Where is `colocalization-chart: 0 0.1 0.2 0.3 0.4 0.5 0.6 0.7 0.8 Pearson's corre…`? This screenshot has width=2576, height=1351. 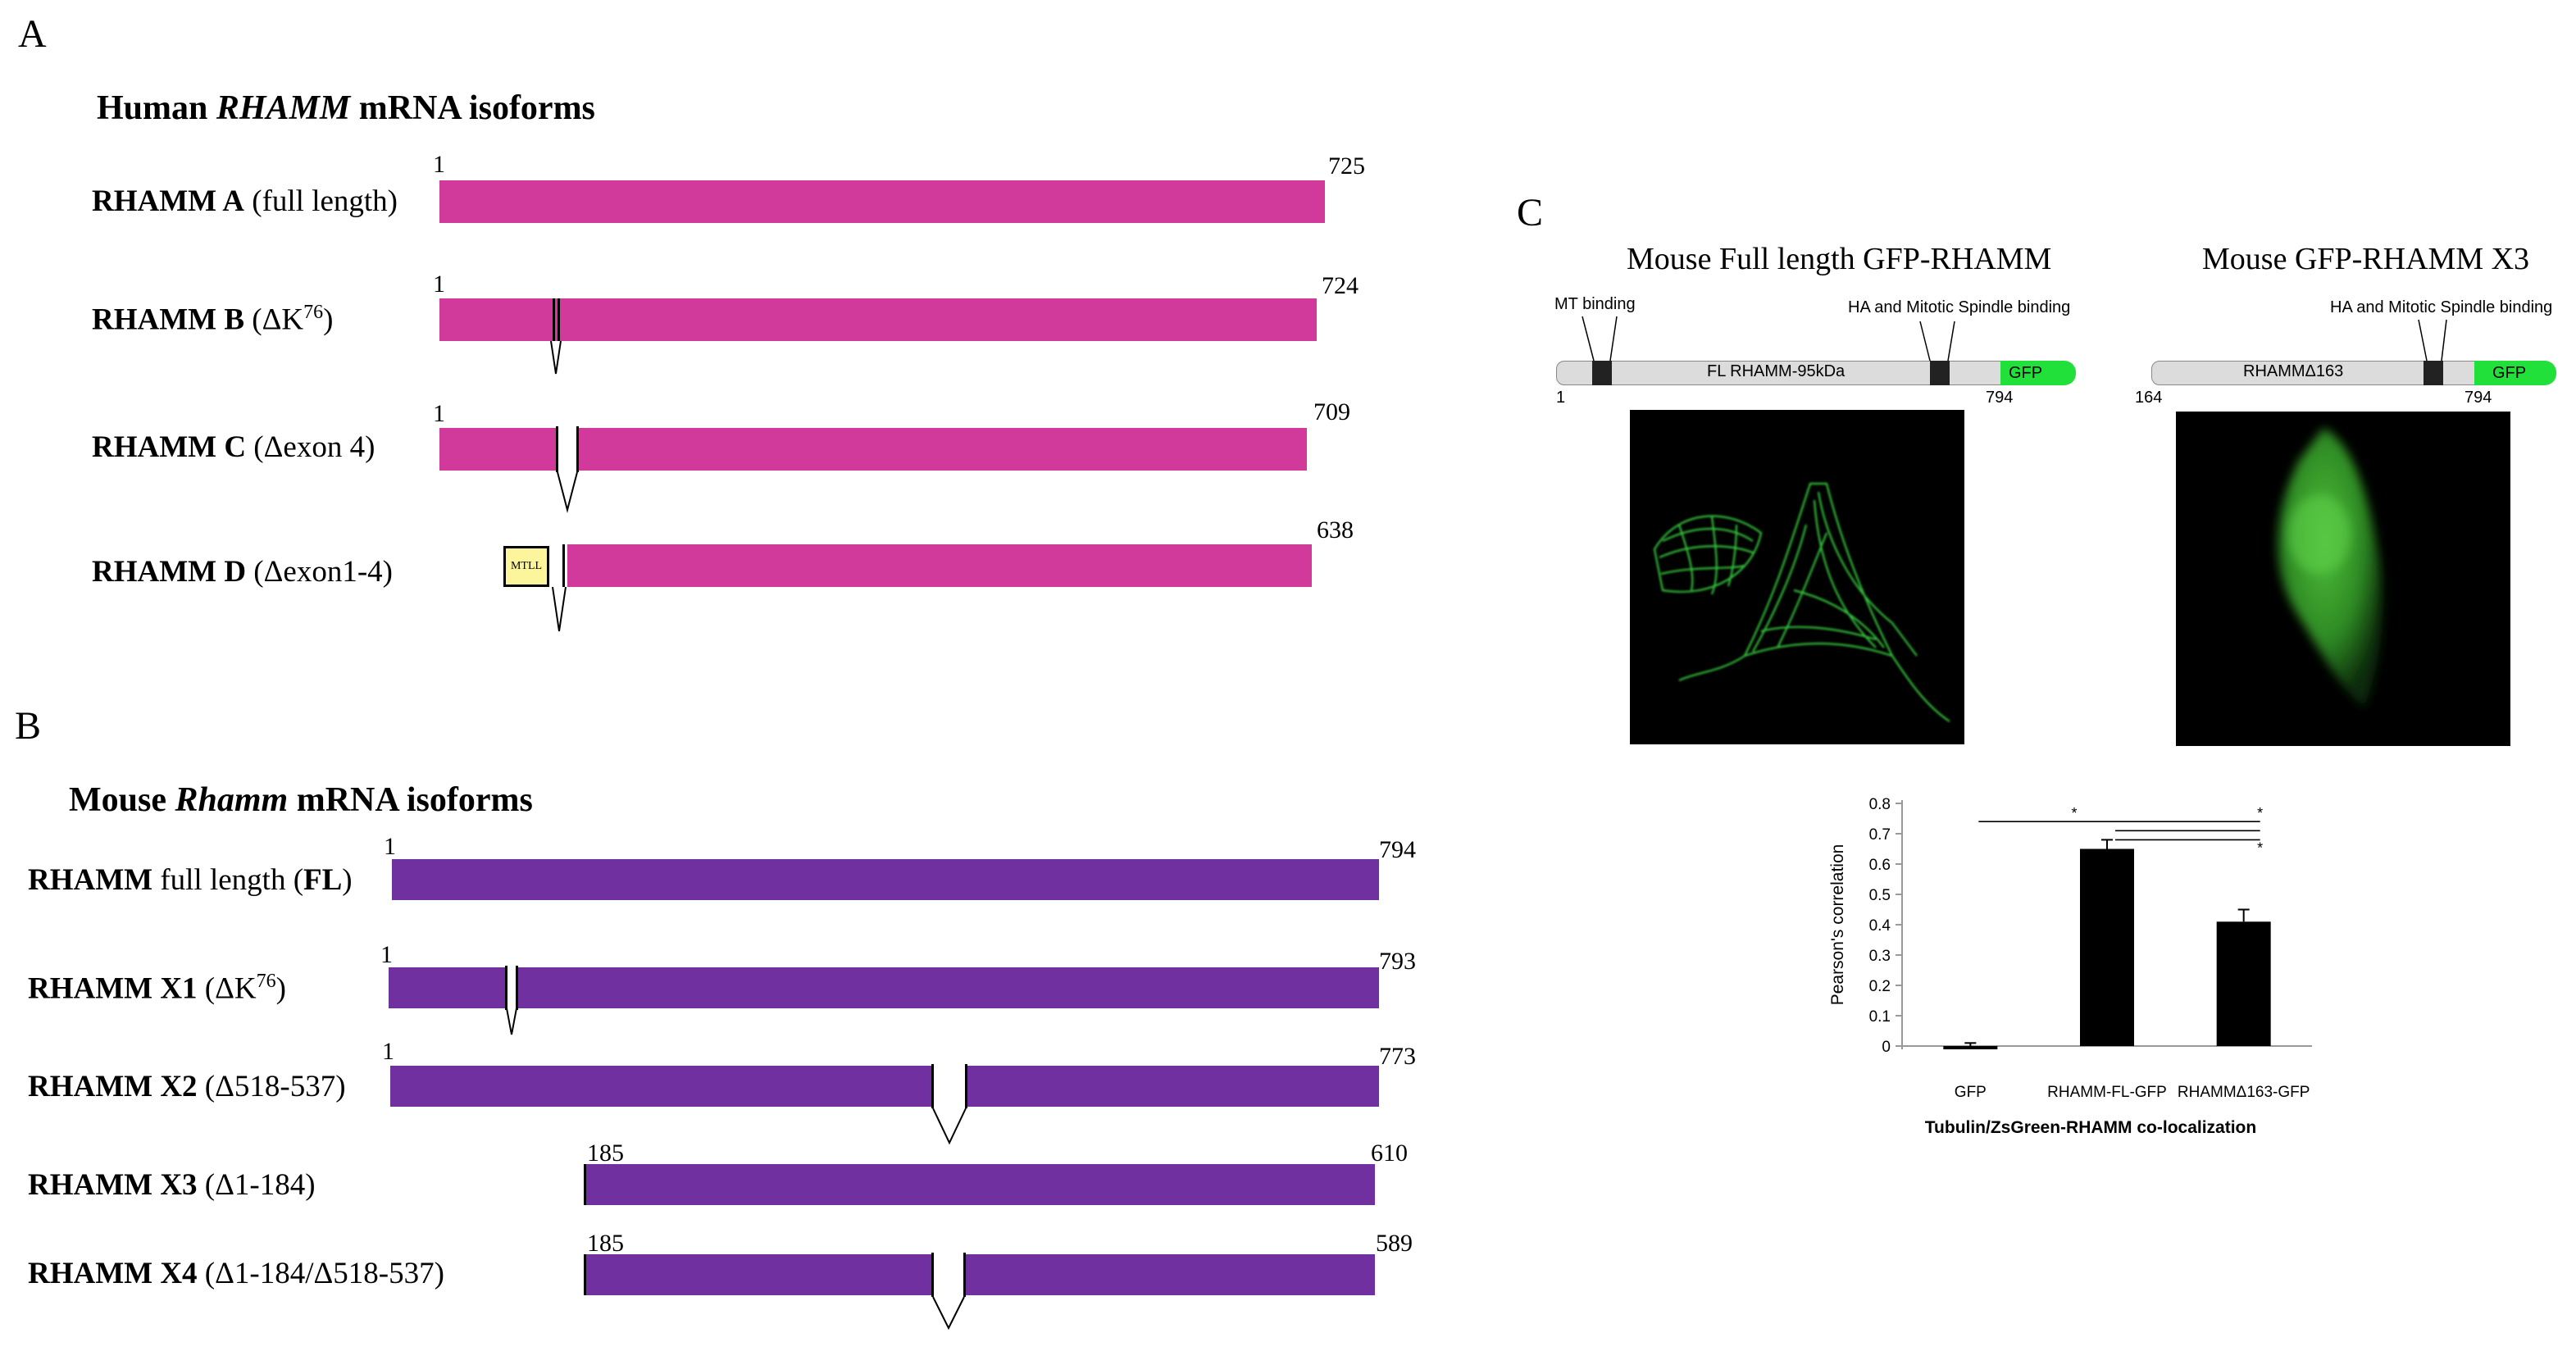 colocalization-chart: 0 0.1 0.2 0.3 0.4 0.5 0.6 0.7 0.8 Pearson's corre… is located at coordinates (2070, 966).